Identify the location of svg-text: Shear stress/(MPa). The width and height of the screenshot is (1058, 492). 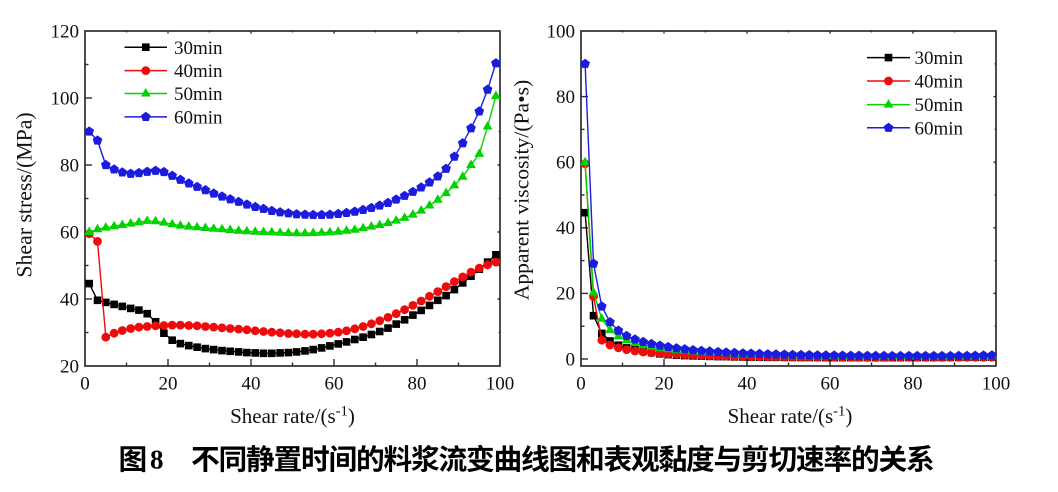
(25, 194).